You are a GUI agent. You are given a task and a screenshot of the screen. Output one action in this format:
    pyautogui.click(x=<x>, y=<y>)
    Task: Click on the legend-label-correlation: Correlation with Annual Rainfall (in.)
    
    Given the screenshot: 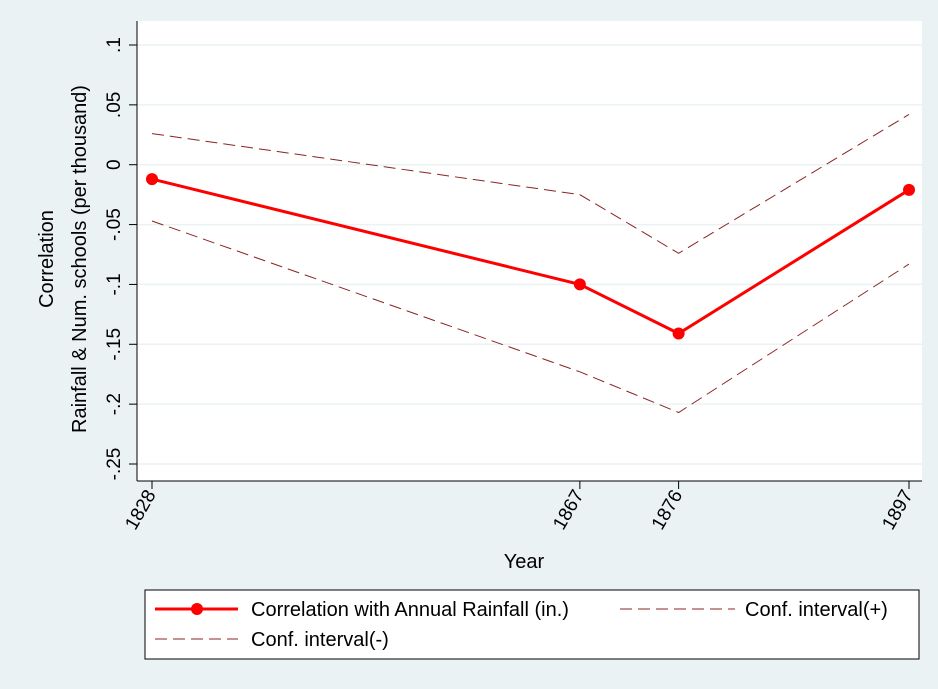 What is the action you would take?
    pyautogui.click(x=410, y=610)
    